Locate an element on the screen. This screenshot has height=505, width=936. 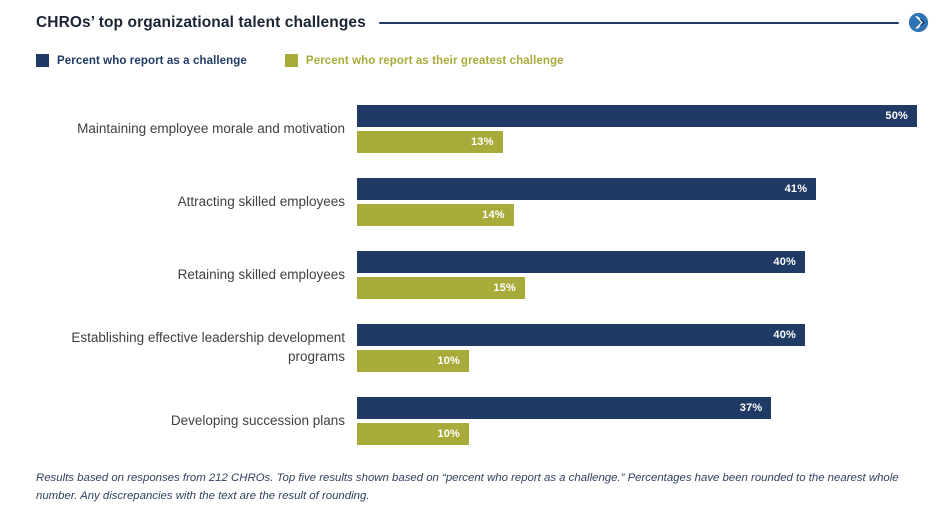
title-rule is located at coordinates (638, 22).